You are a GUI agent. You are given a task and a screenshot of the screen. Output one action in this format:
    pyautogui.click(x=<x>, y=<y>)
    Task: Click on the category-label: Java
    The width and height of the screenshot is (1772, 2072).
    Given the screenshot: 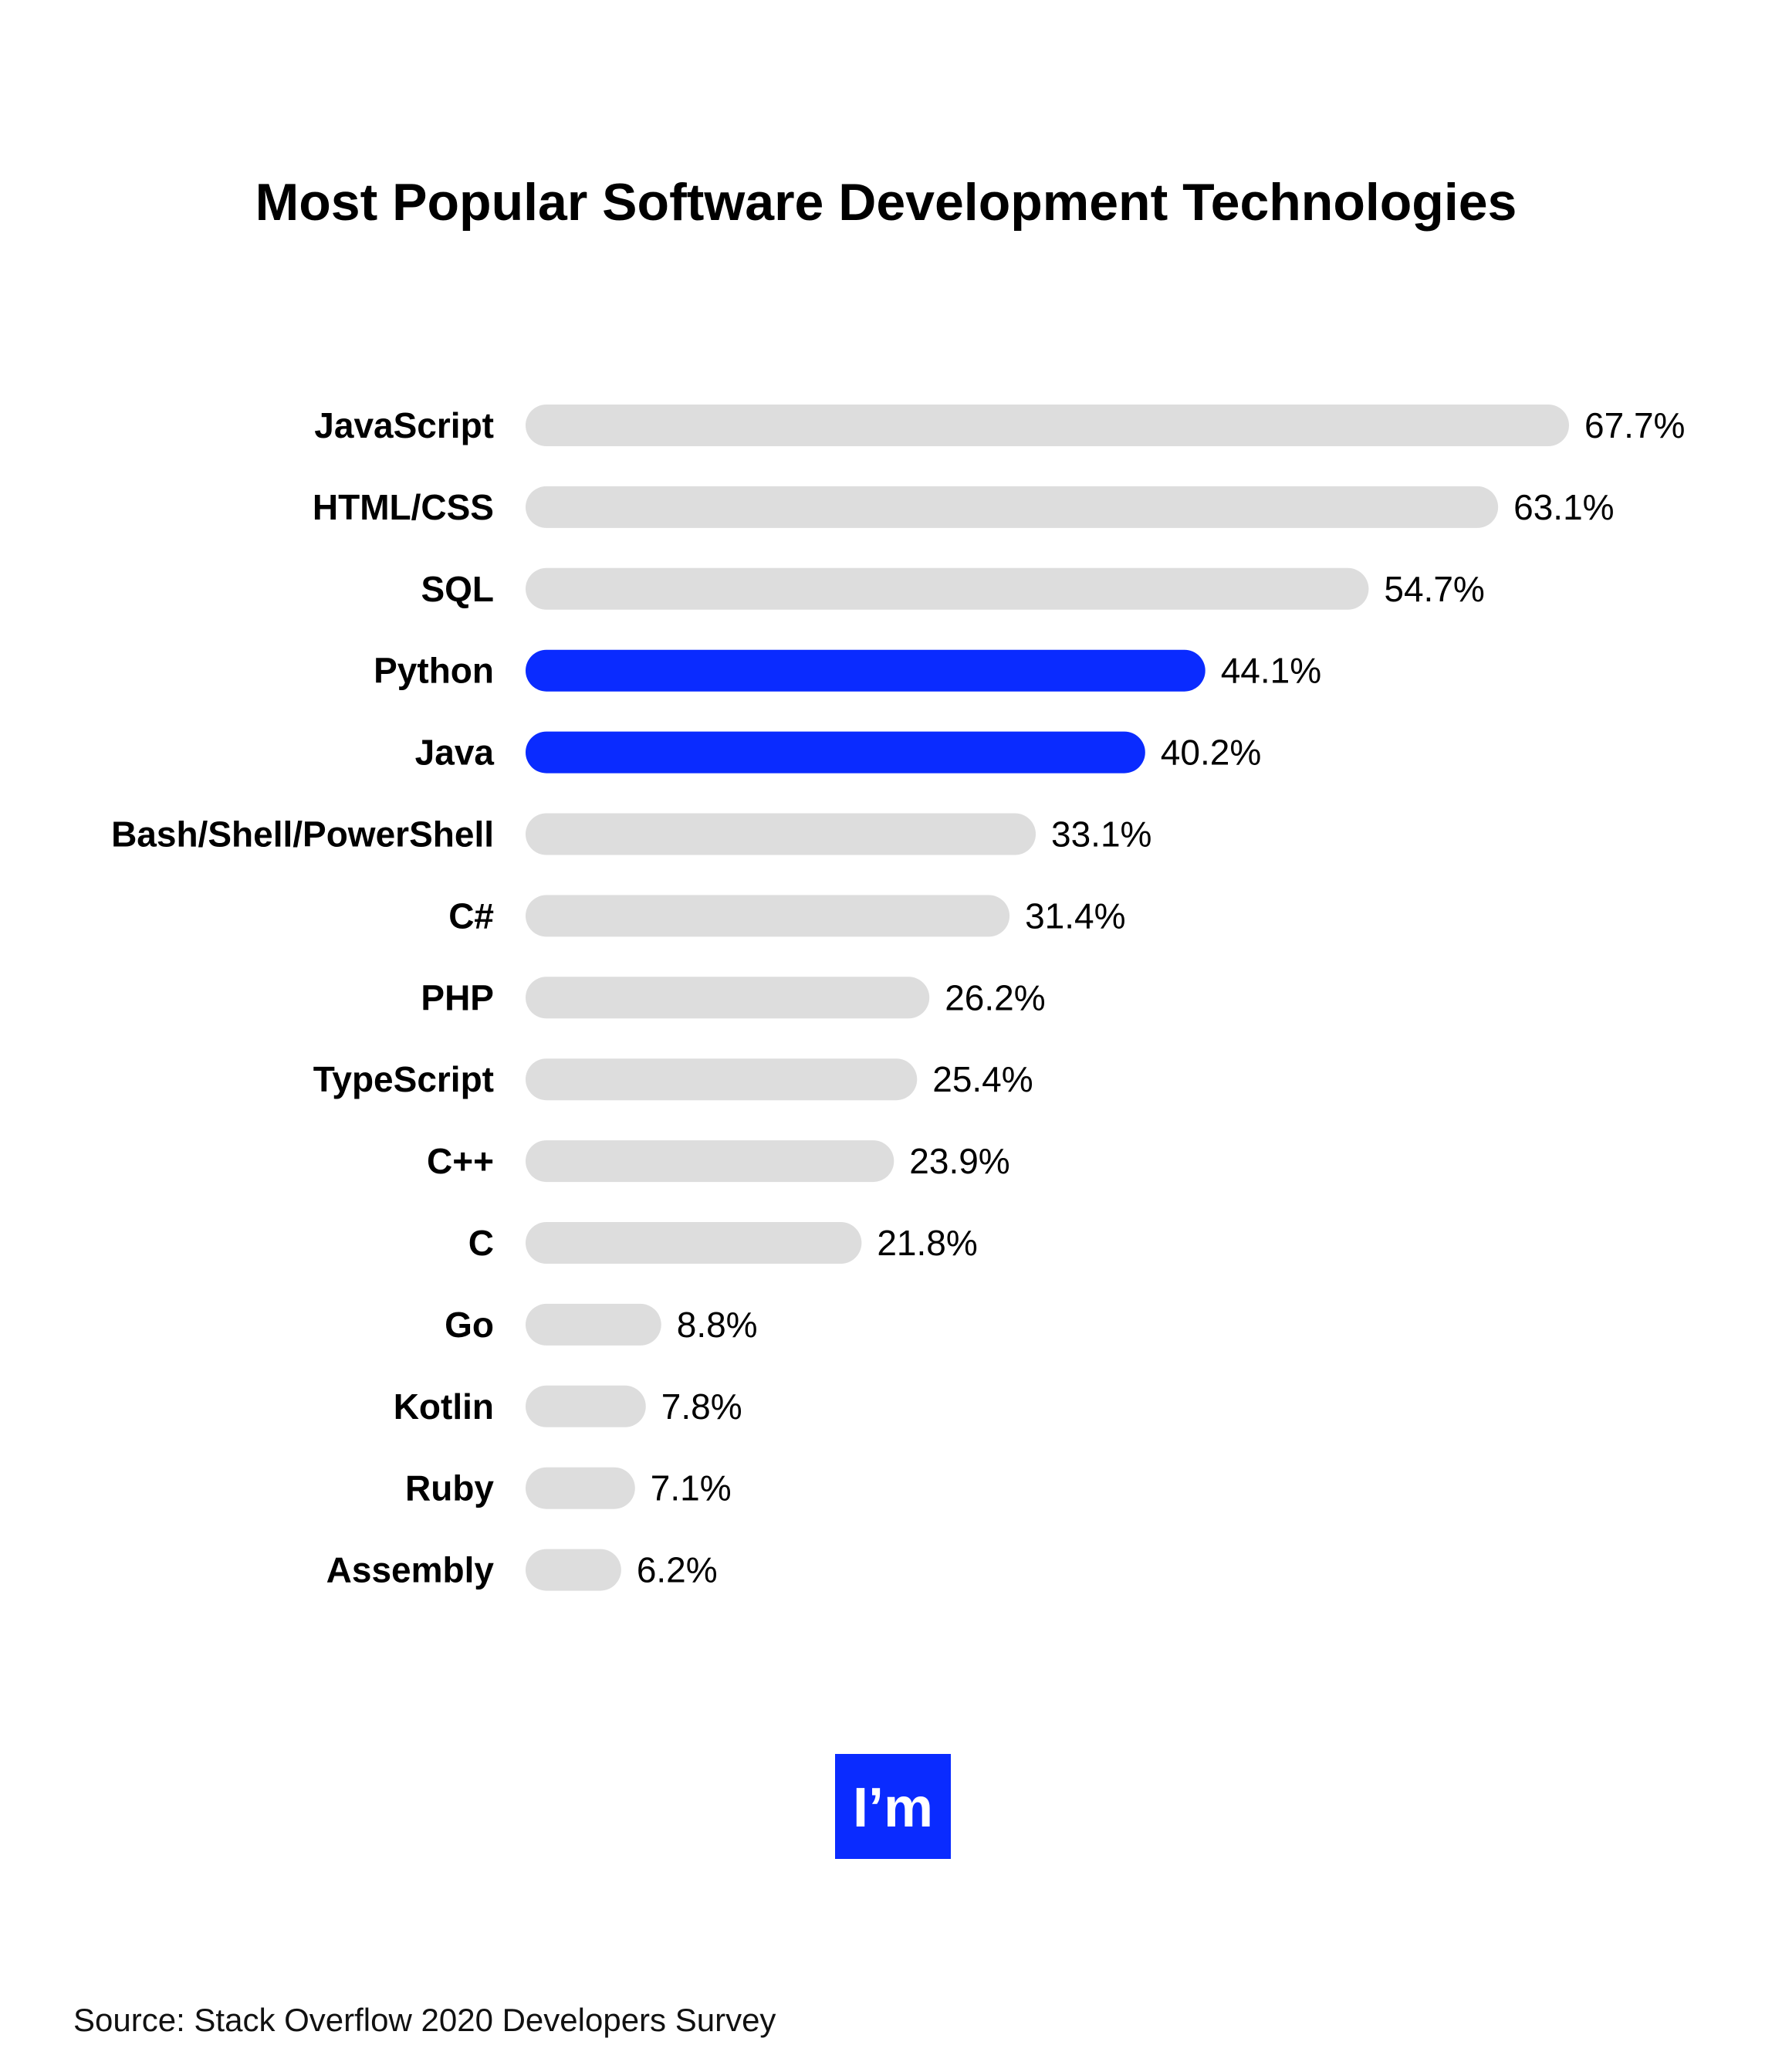 What is the action you would take?
    pyautogui.click(x=455, y=753)
    